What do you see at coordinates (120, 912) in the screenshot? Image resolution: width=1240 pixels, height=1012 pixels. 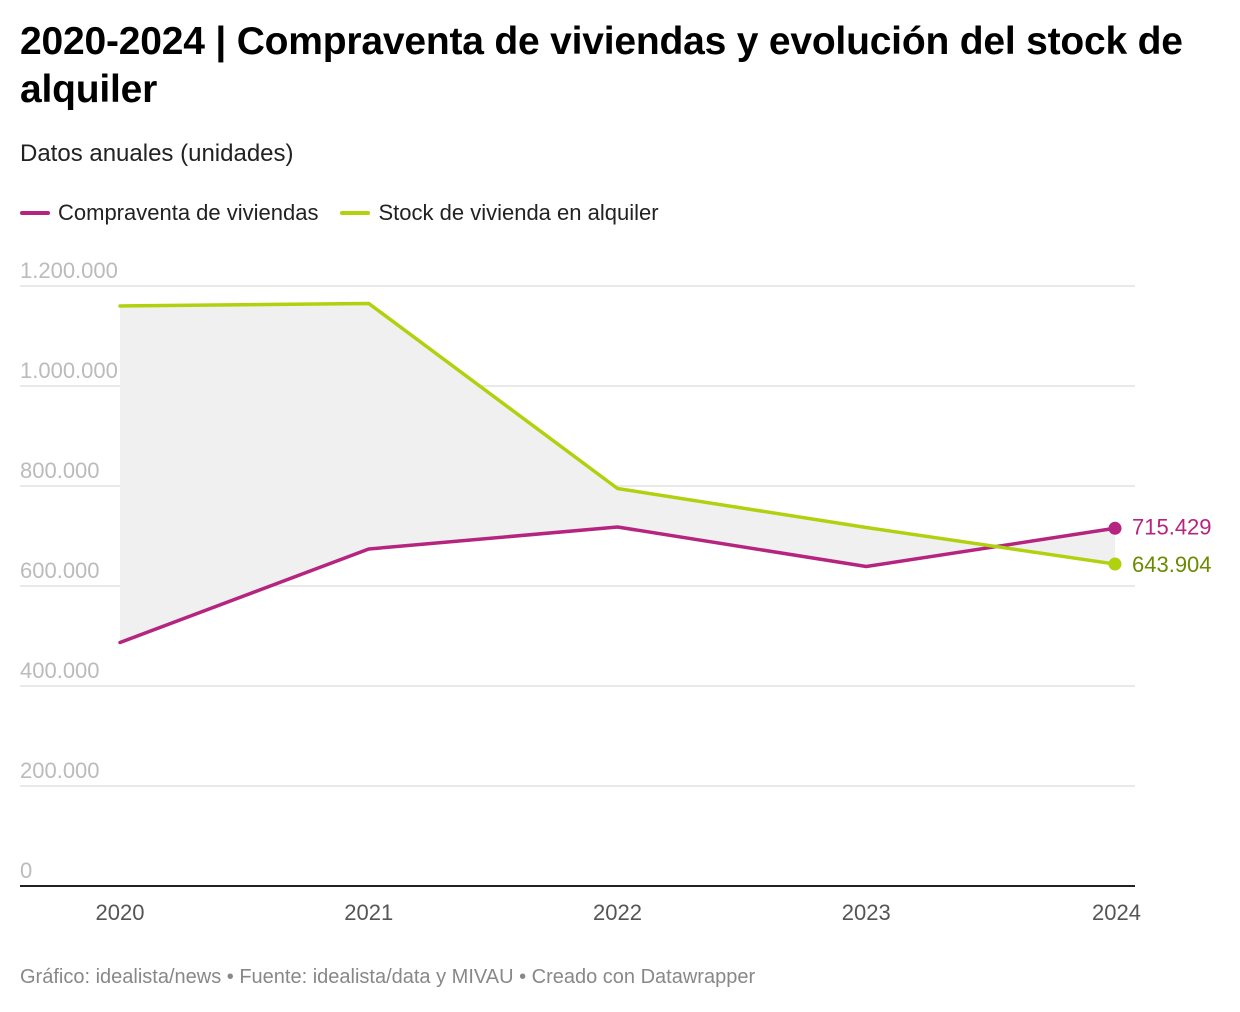 I see `x-tick-label: 2020` at bounding box center [120, 912].